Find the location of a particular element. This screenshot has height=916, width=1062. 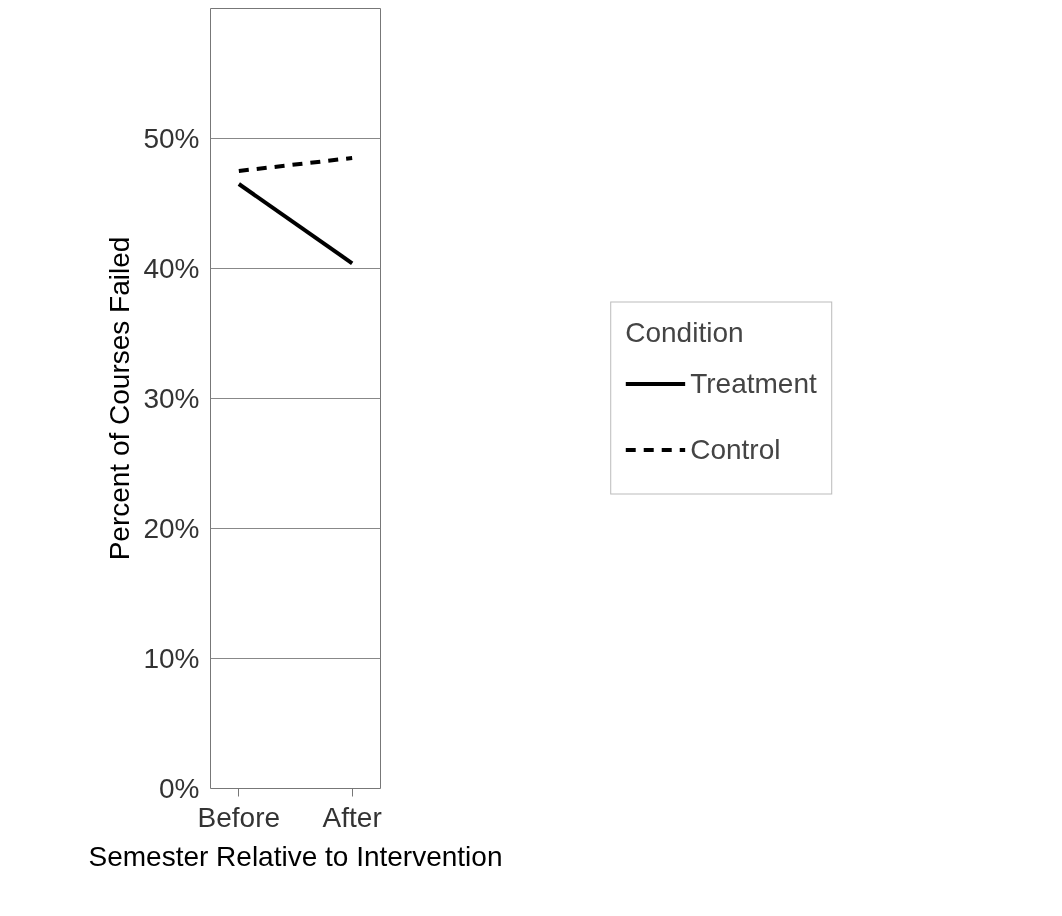

x-axis-title: Semester Relative to Intervention is located at coordinates (295, 856).